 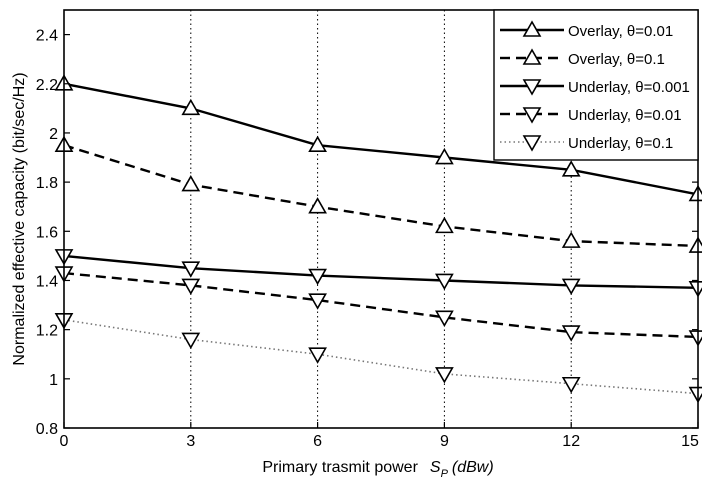 I want to click on y-tick-label: 1, so click(x=53, y=380).